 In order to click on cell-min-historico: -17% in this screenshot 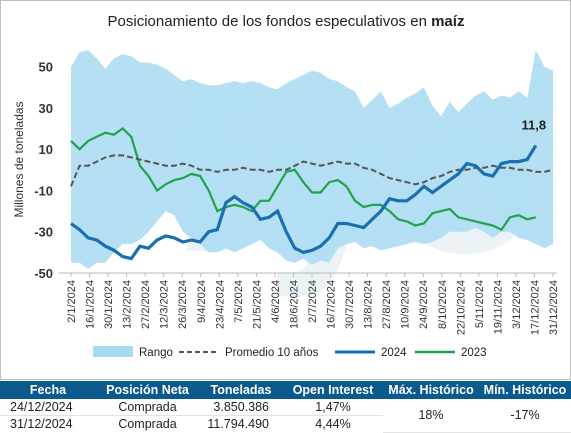, I will do `click(525, 416)`.